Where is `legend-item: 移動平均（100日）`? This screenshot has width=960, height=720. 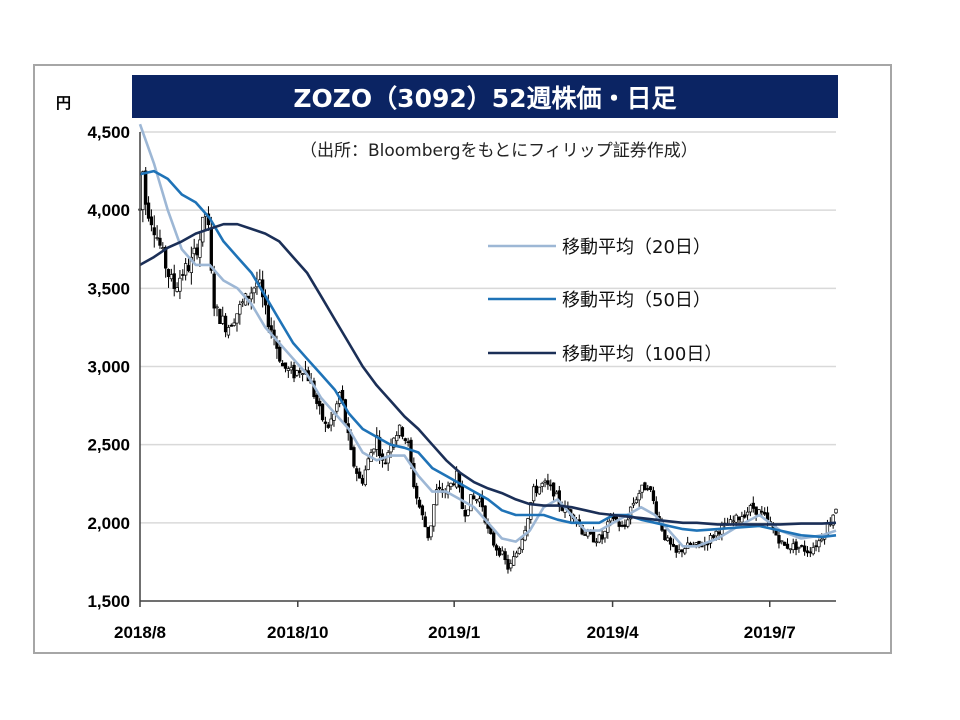
legend-item: 移動平均（100日） is located at coordinates (605, 354).